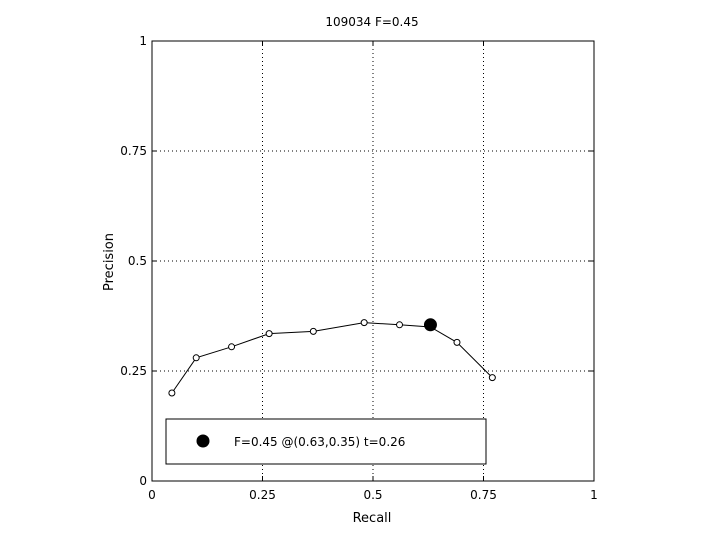 The image size is (720, 540). I want to click on series-layer, so click(332, 357).